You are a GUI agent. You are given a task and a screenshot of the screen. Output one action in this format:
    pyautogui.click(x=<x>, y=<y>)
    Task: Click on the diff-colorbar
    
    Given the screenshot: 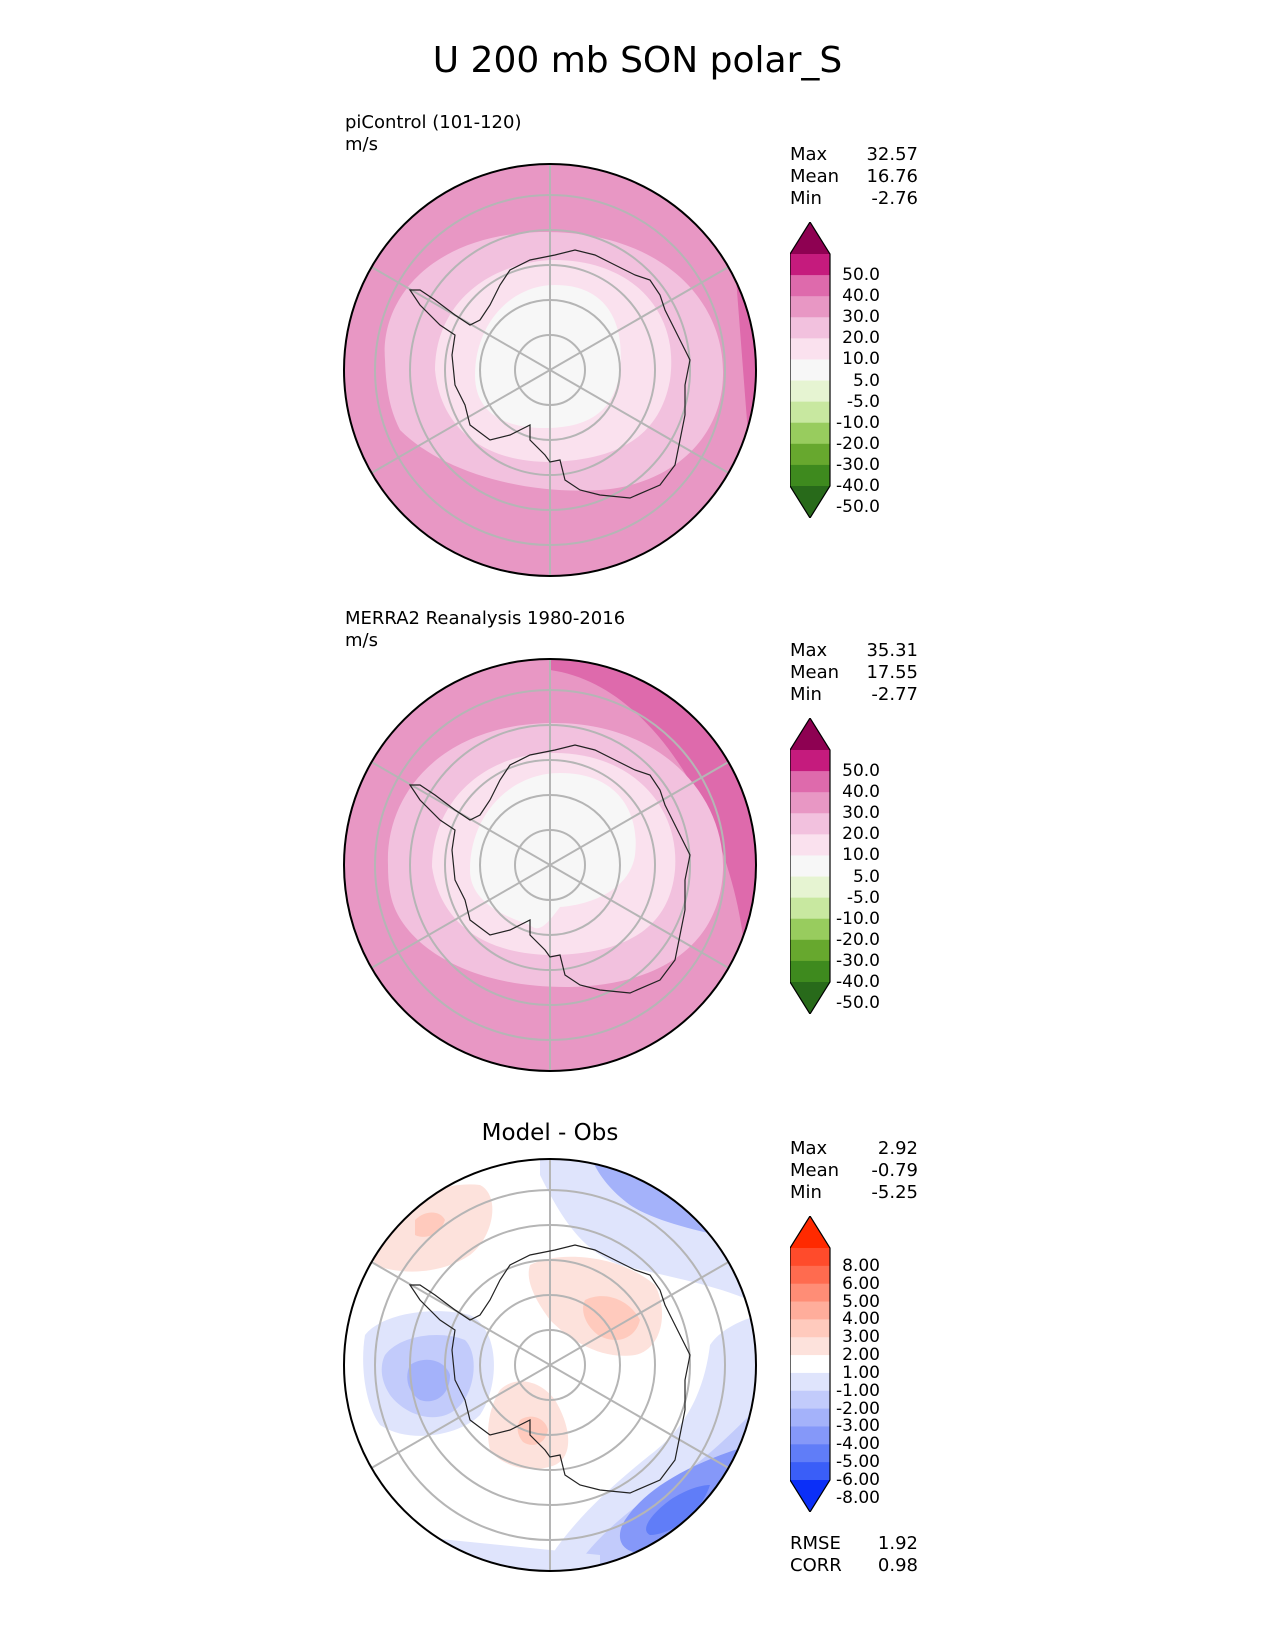 What is the action you would take?
    pyautogui.click(x=810, y=1364)
    